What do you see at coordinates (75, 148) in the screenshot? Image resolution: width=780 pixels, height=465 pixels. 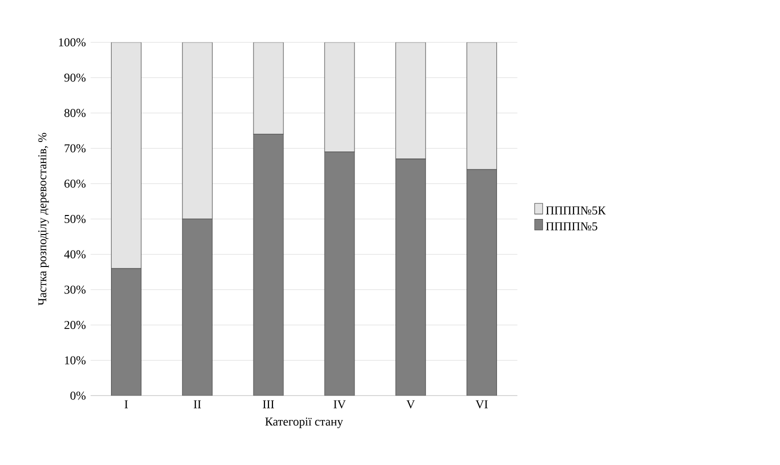 I see `y-tick-label: 70%` at bounding box center [75, 148].